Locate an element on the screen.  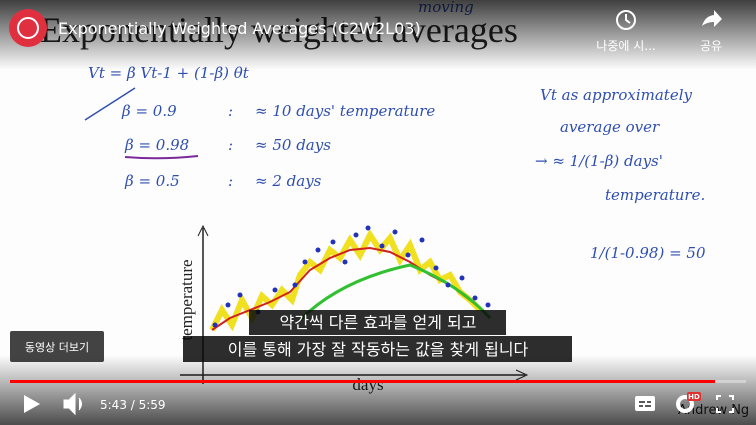
subtitle-line: 약간씩 다른 효과를 얻게 되고 is located at coordinates (378, 322).